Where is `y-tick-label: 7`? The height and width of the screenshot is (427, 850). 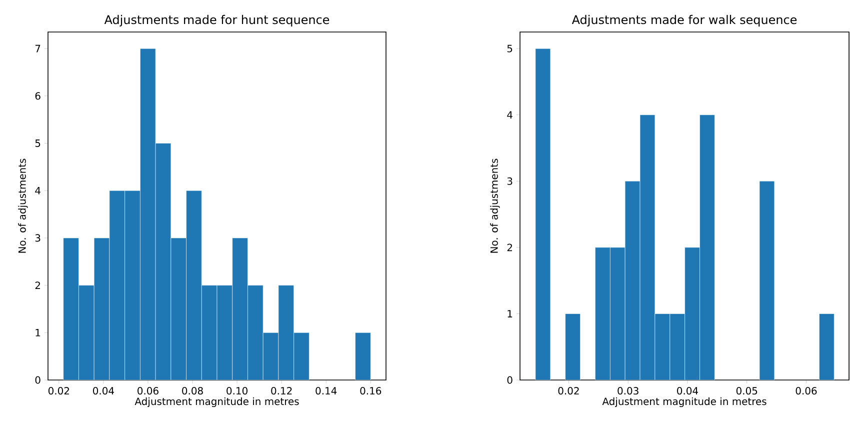
y-tick-label: 7 is located at coordinates (37, 48).